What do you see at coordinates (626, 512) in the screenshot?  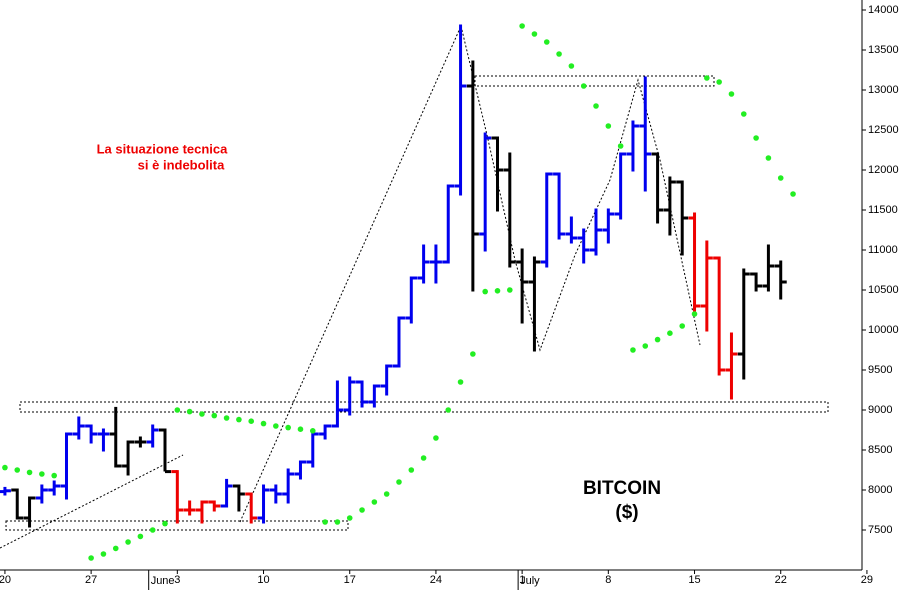 I see `chart-subtitle: ($)` at bounding box center [626, 512].